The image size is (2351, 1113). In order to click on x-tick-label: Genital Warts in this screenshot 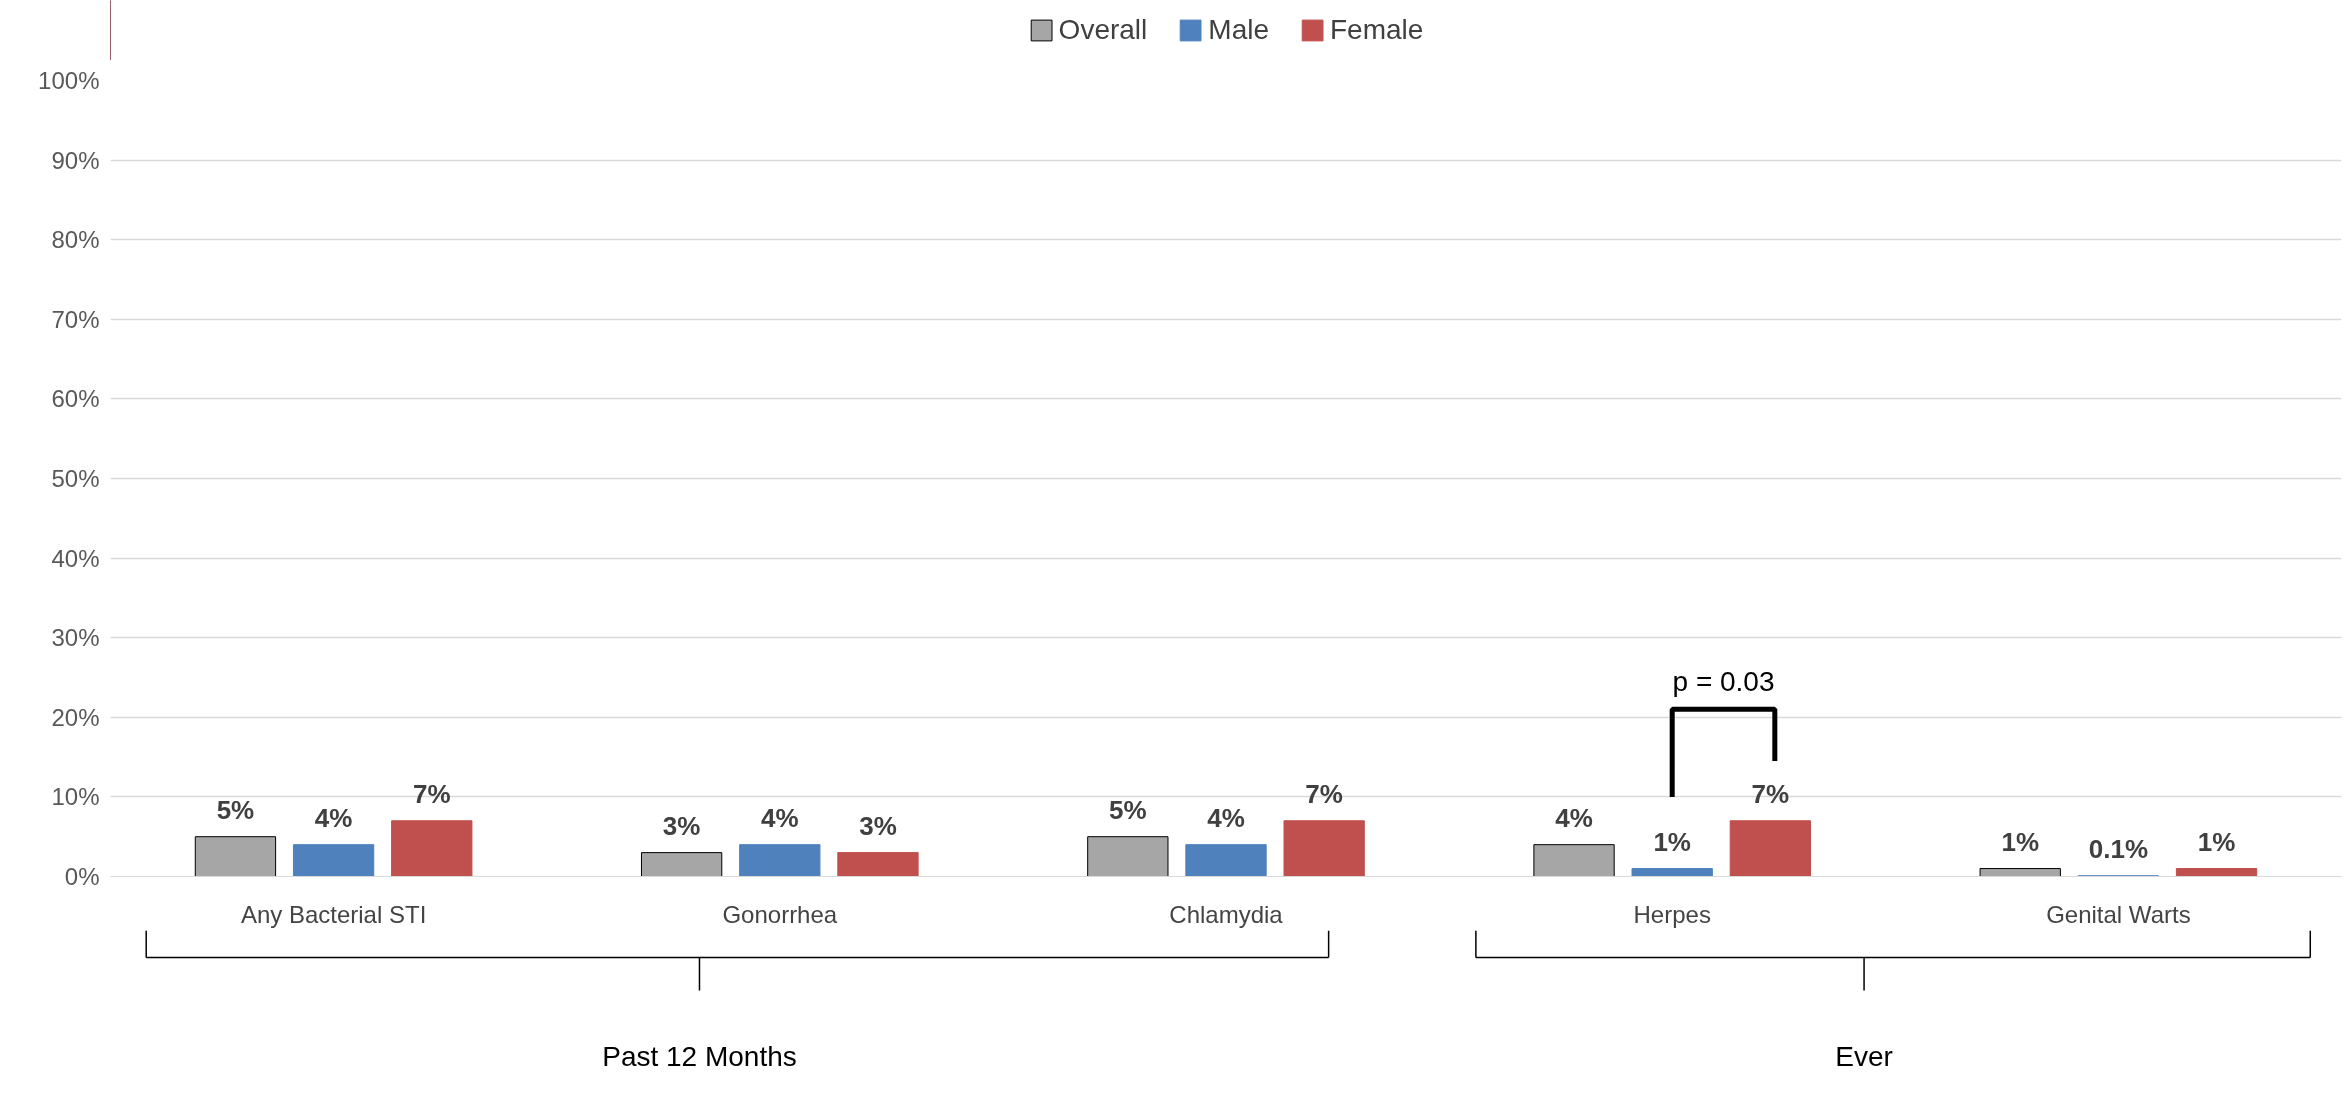, I will do `click(2118, 914)`.